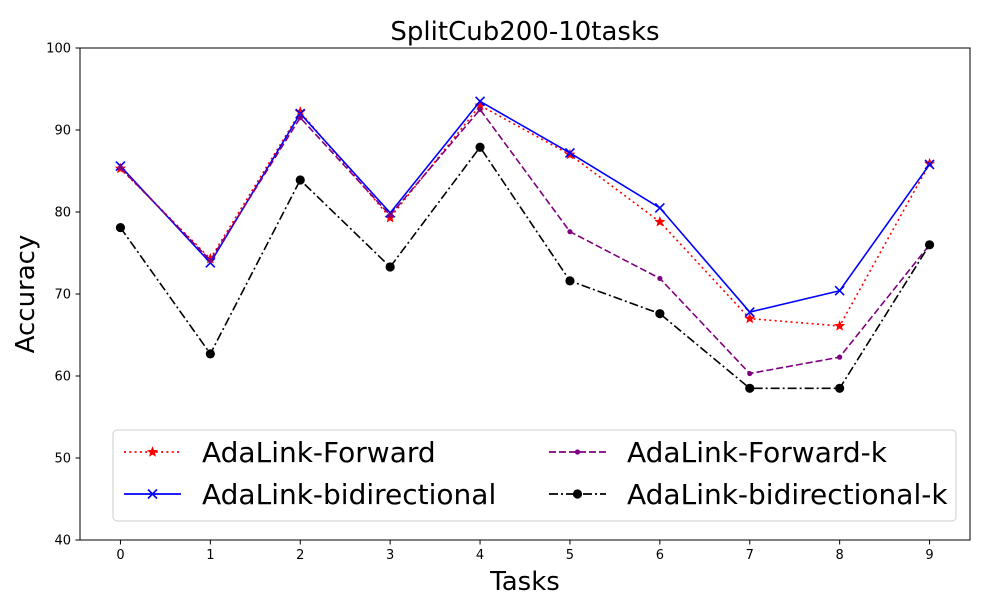  What do you see at coordinates (62, 459) in the screenshot?
I see `y-tick-label: 50` at bounding box center [62, 459].